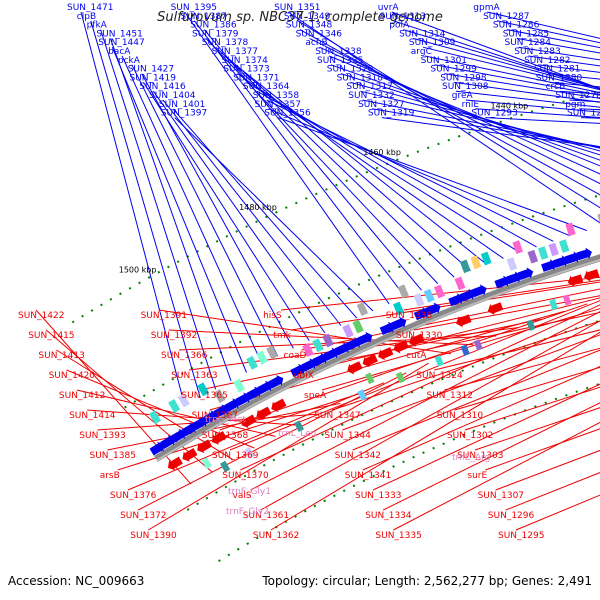  Describe the element at coordinates (194, 8) in the screenshot. I see `forward-gene-label: SUN_1395` at that location.